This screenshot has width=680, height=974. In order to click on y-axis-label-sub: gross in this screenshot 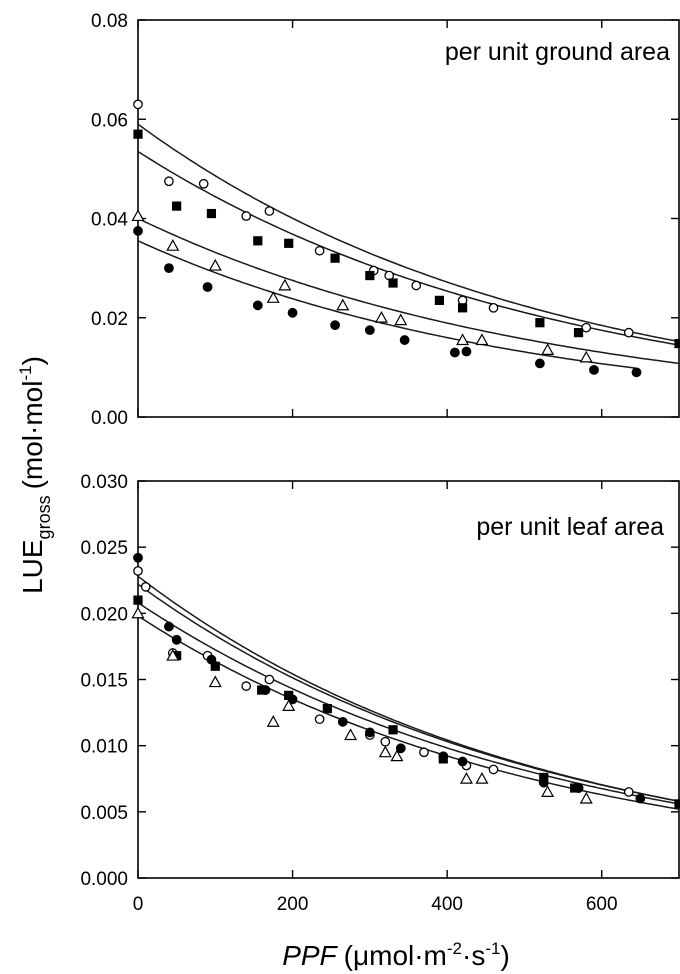, I will do `click(44, 517)`.